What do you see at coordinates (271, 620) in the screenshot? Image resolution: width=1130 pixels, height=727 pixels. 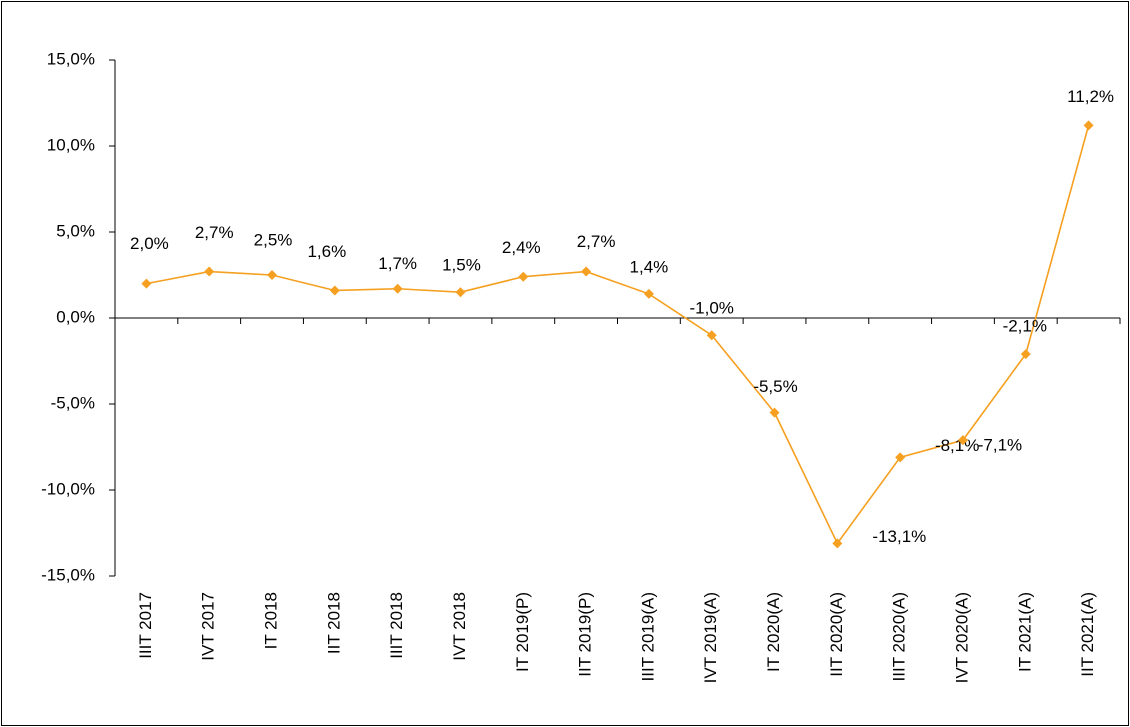 I see `x-tick-label: IT 2018` at bounding box center [271, 620].